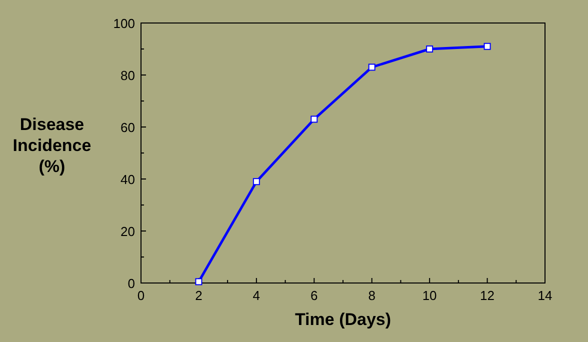 This screenshot has height=342, width=588. Describe the element at coordinates (141, 295) in the screenshot. I see `x-tick-label: 0` at that location.